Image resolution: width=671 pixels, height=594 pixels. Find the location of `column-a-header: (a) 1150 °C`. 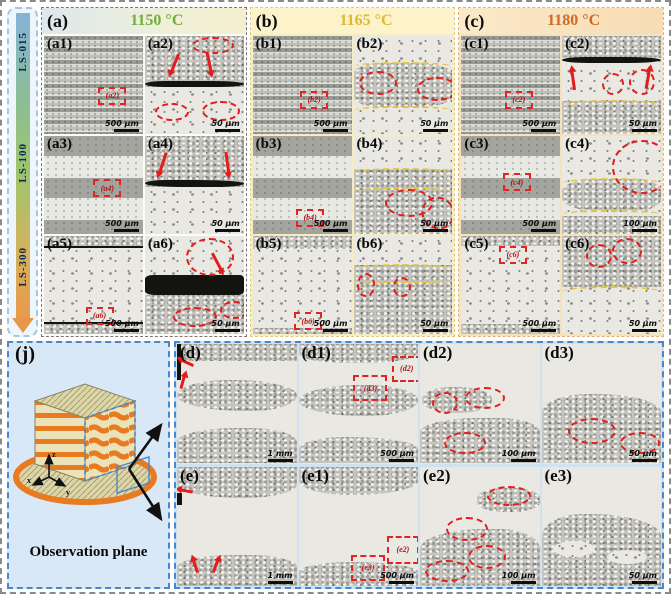

column-a-header: (a) 1150 °C is located at coordinates (144, 21).